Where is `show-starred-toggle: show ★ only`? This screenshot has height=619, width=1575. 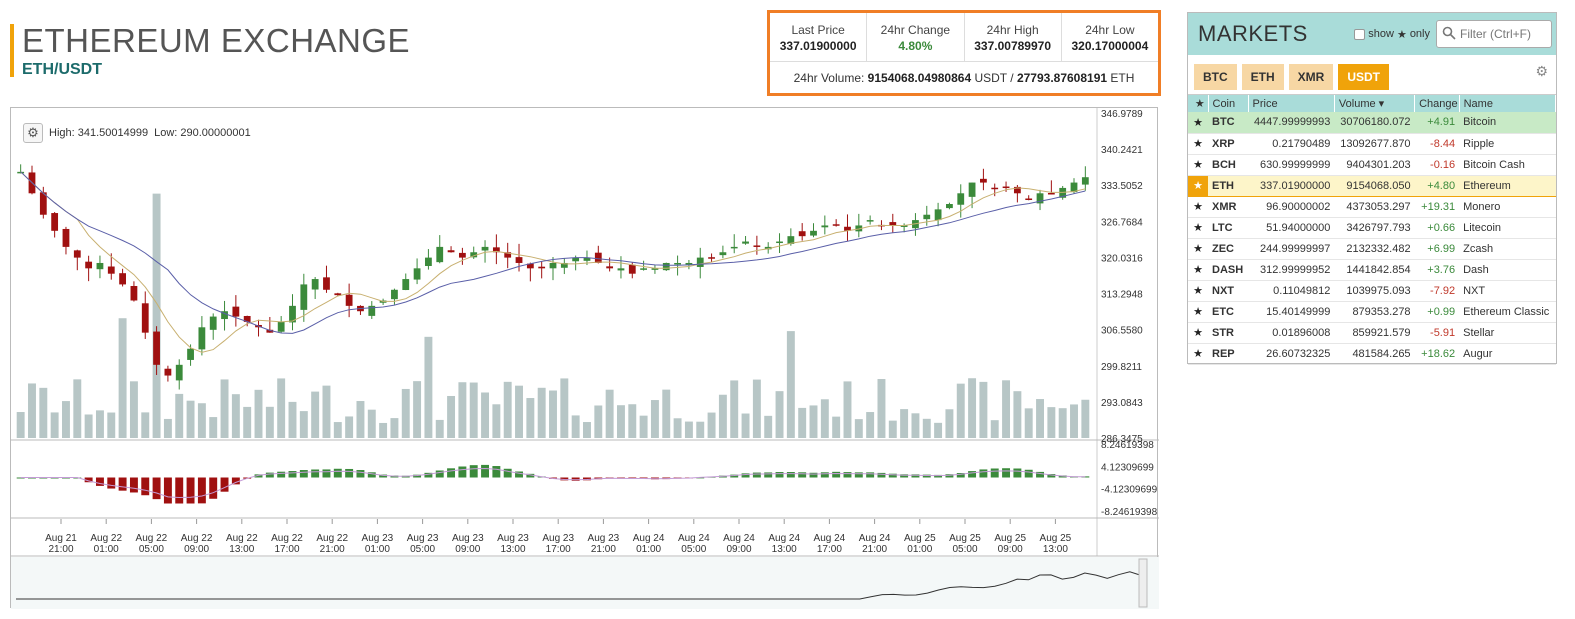 show-starred-toggle: show ★ only is located at coordinates (1392, 34).